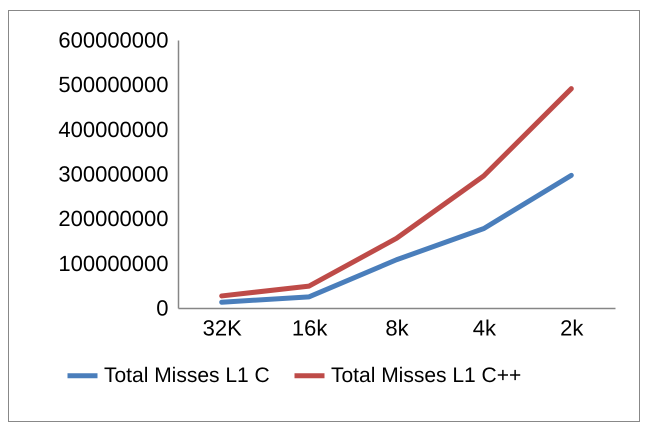 The width and height of the screenshot is (650, 434). I want to click on y-tick-label: 400000000, so click(113, 129).